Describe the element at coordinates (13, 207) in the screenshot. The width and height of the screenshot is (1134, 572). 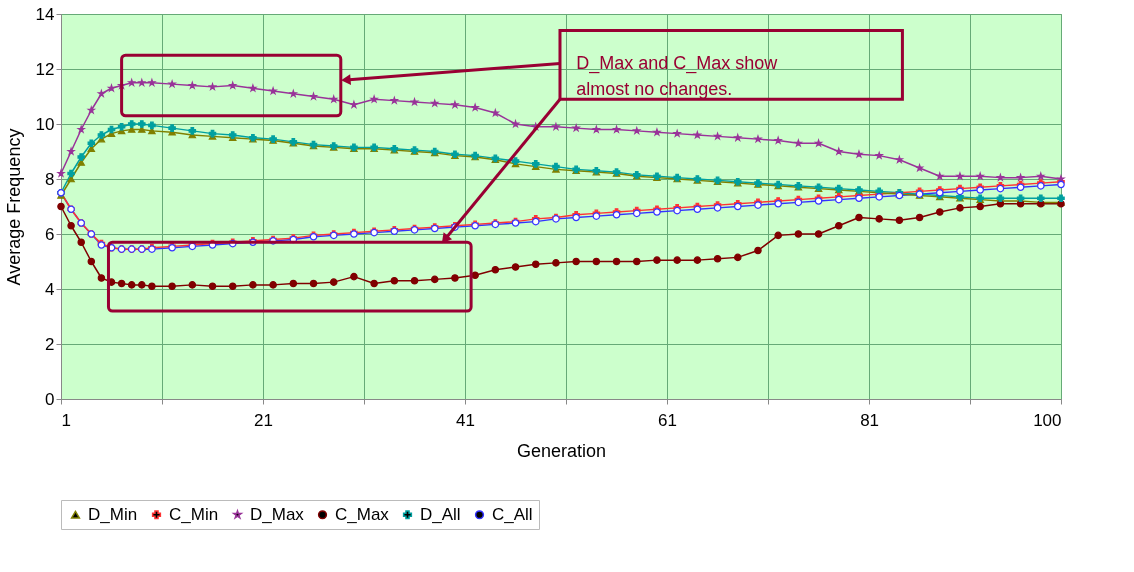
I see `y-axis-title: Average Frequency` at that location.